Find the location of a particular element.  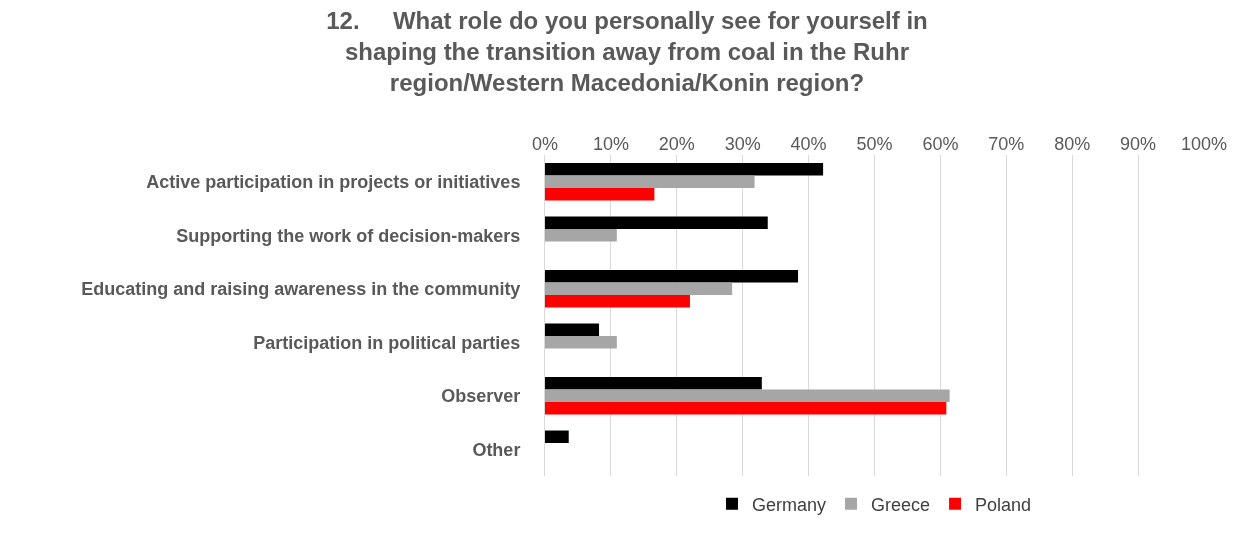

legend-label: Germany is located at coordinates (789, 504).